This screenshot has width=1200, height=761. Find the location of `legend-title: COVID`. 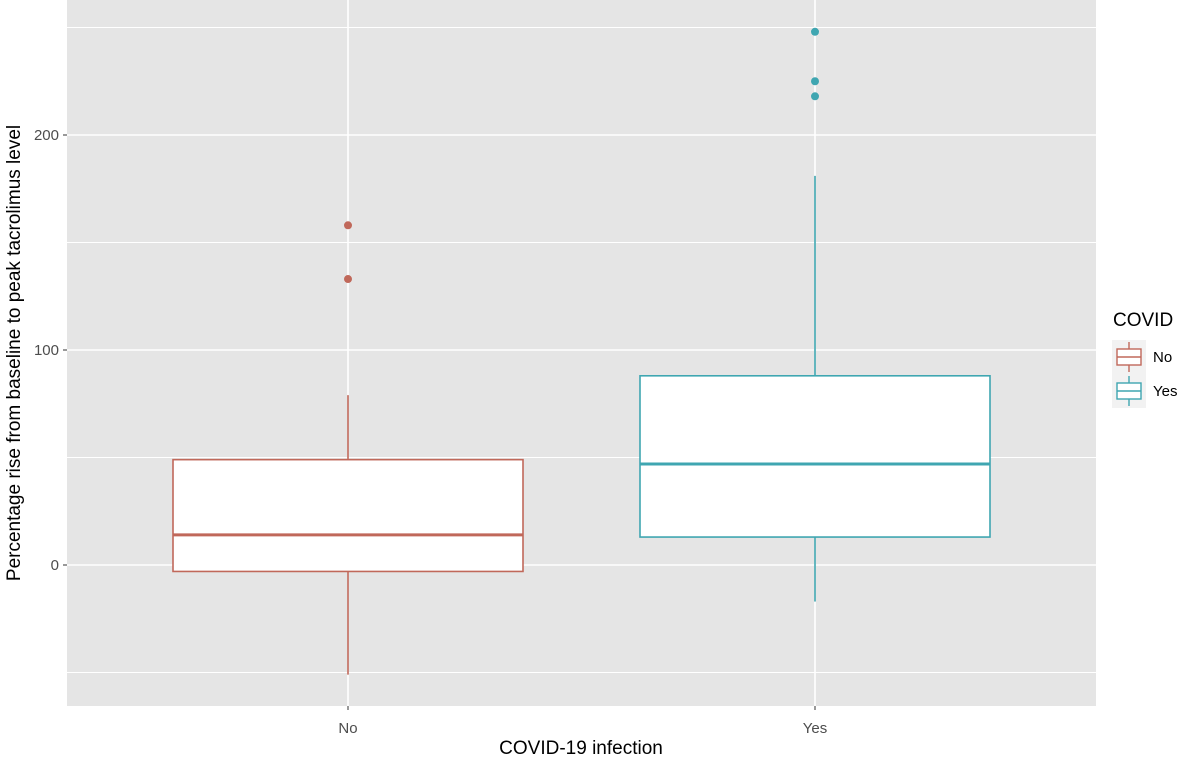

legend-title: COVID is located at coordinates (1143, 320).